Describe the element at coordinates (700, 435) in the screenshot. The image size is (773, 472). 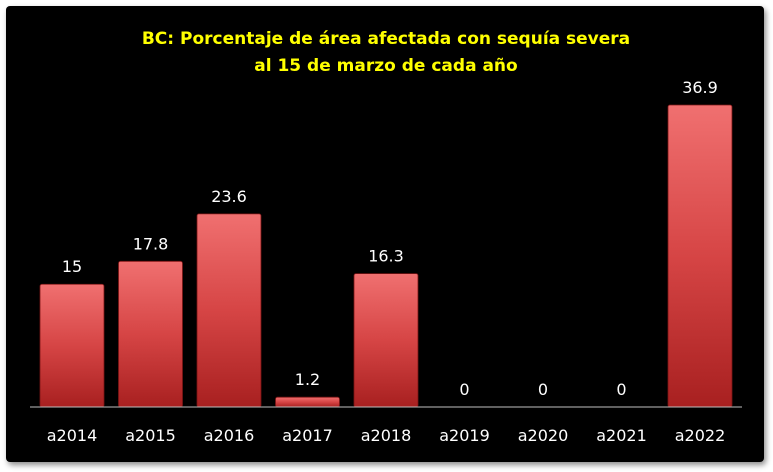
I see `category-label-a2022: a2022` at that location.